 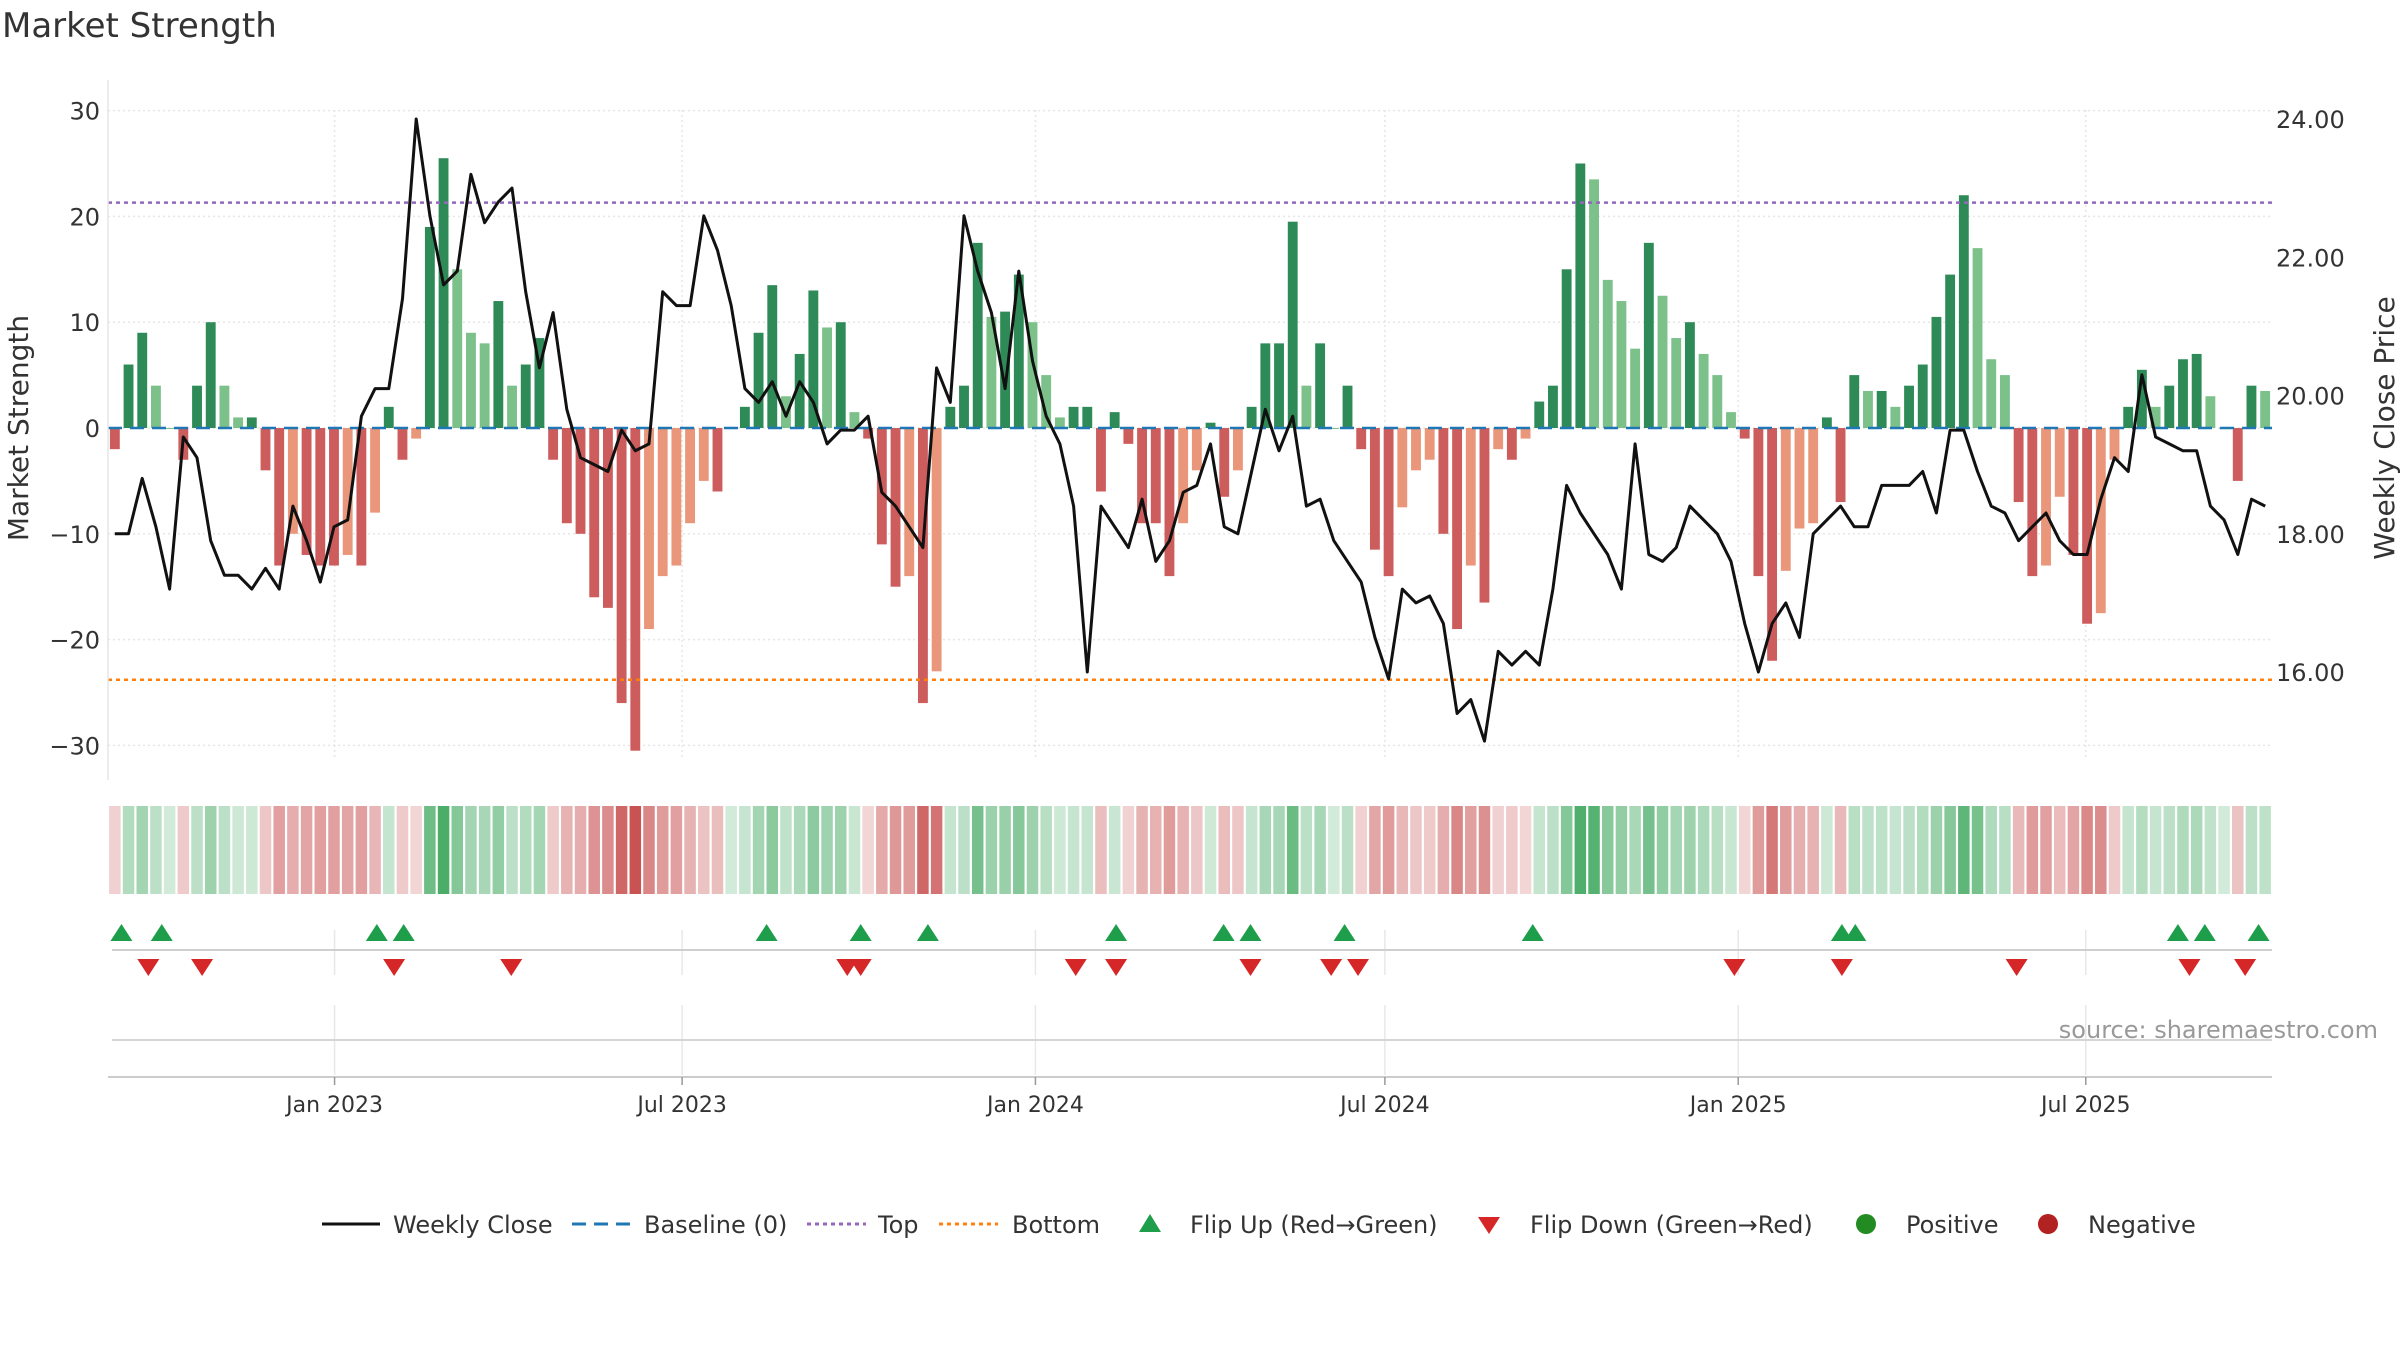 What do you see at coordinates (1671, 1225) in the screenshot?
I see `legend-label: Flip Down (Green→Red)` at bounding box center [1671, 1225].